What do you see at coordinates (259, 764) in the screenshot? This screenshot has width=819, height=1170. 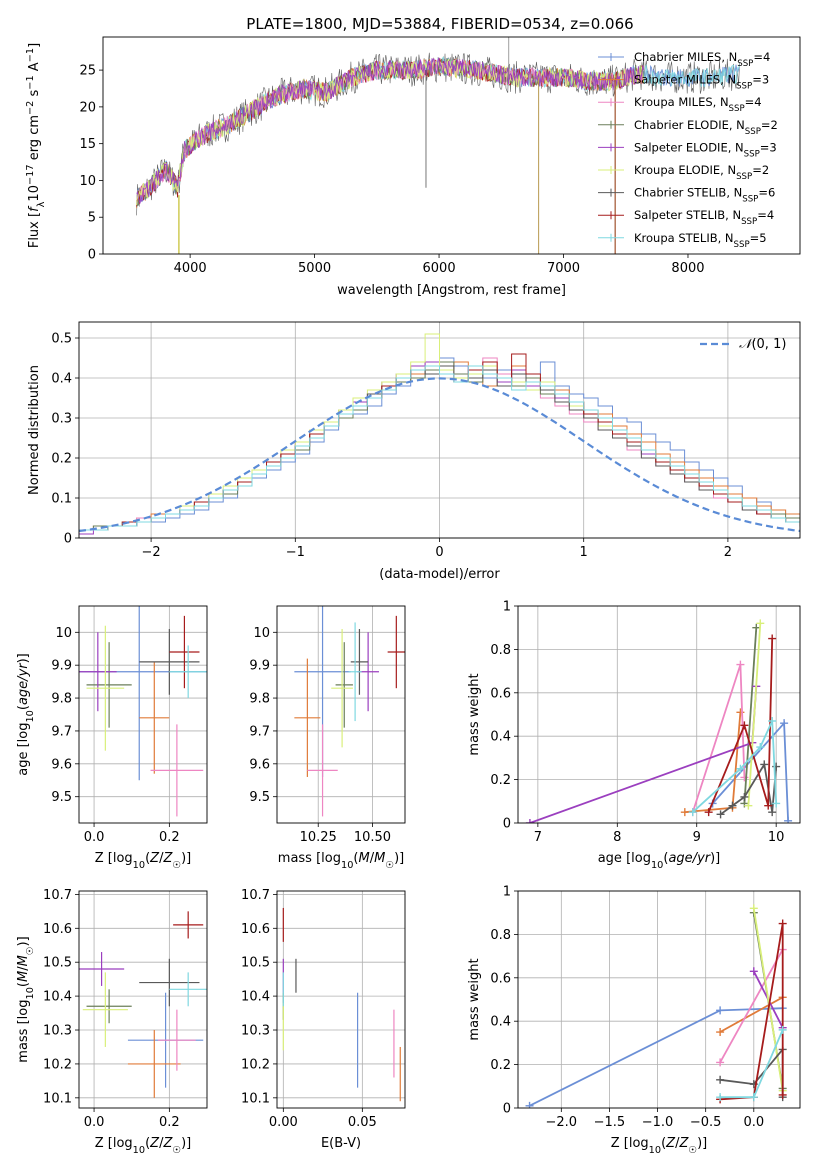 I see `tick-label-y: 9.6` at bounding box center [259, 764].